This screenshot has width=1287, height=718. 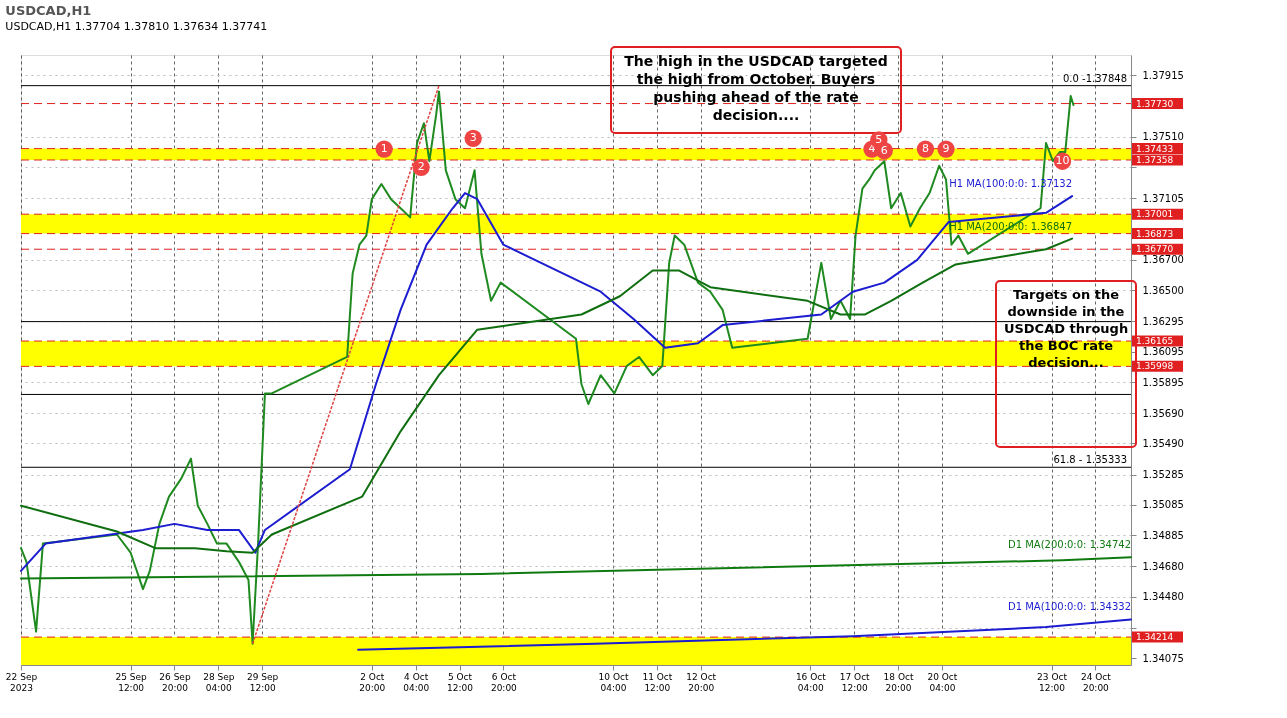 I want to click on y-tick-label: 1.37510, so click(x=1163, y=137).